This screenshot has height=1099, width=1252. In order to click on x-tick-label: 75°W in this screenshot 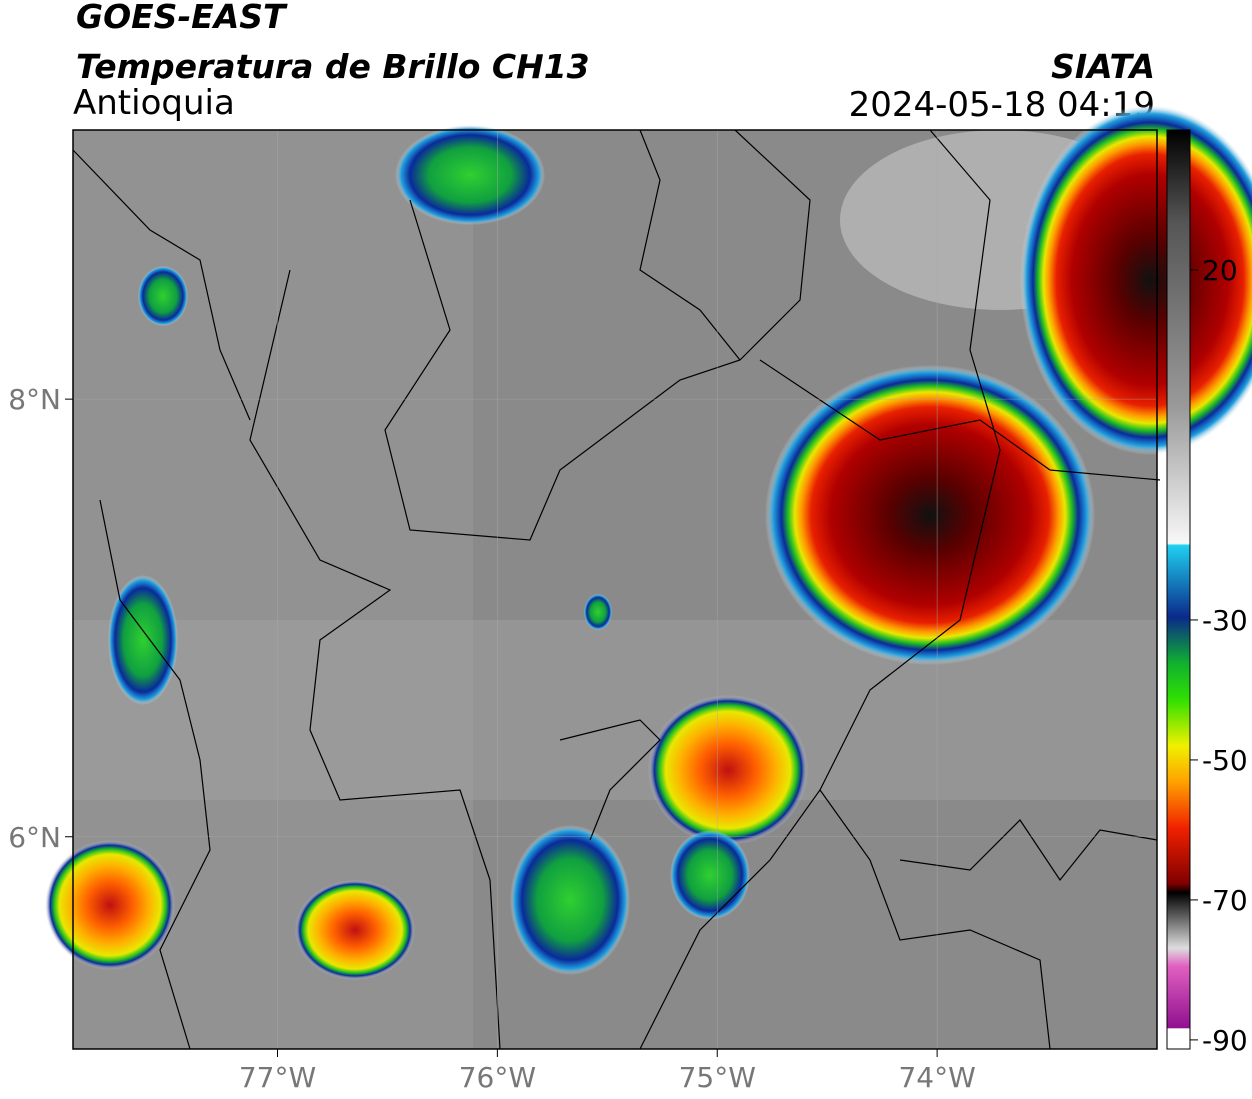, I will do `click(717, 1077)`.